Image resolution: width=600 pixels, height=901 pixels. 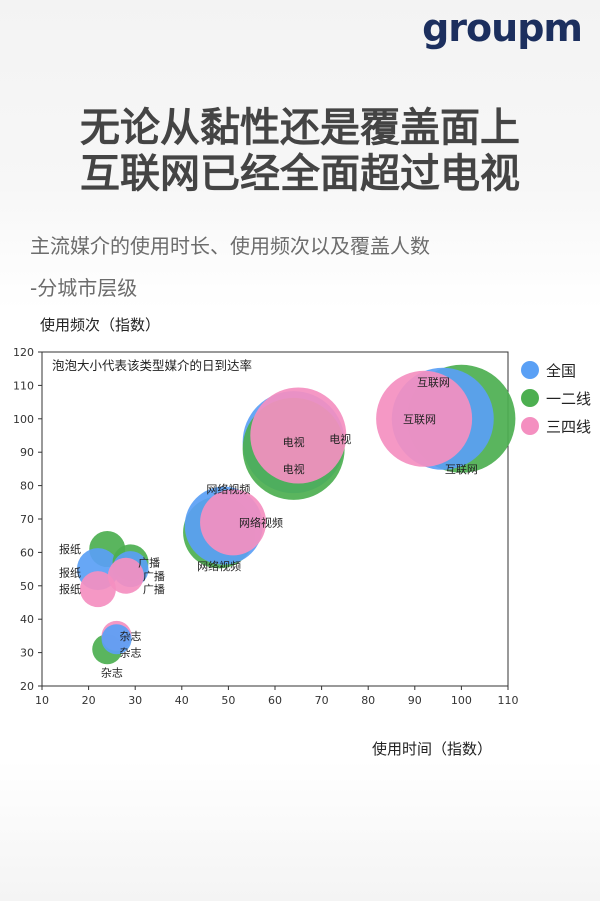 What do you see at coordinates (322, 700) in the screenshot?
I see `x-tick-label: 70` at bounding box center [322, 700].